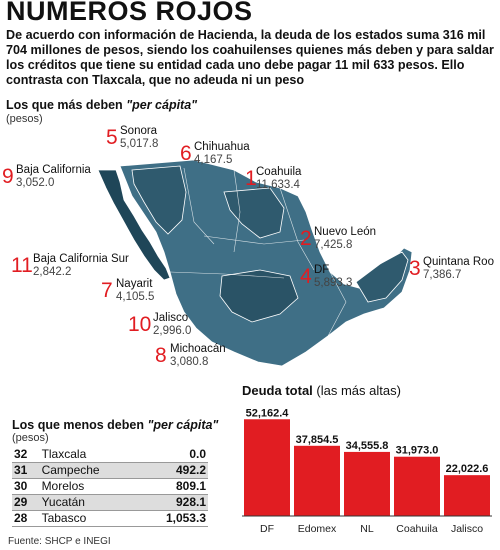  What do you see at coordinates (183, 425) in the screenshot?
I see `bottom-section-title-em: "per cápita"` at bounding box center [183, 425].